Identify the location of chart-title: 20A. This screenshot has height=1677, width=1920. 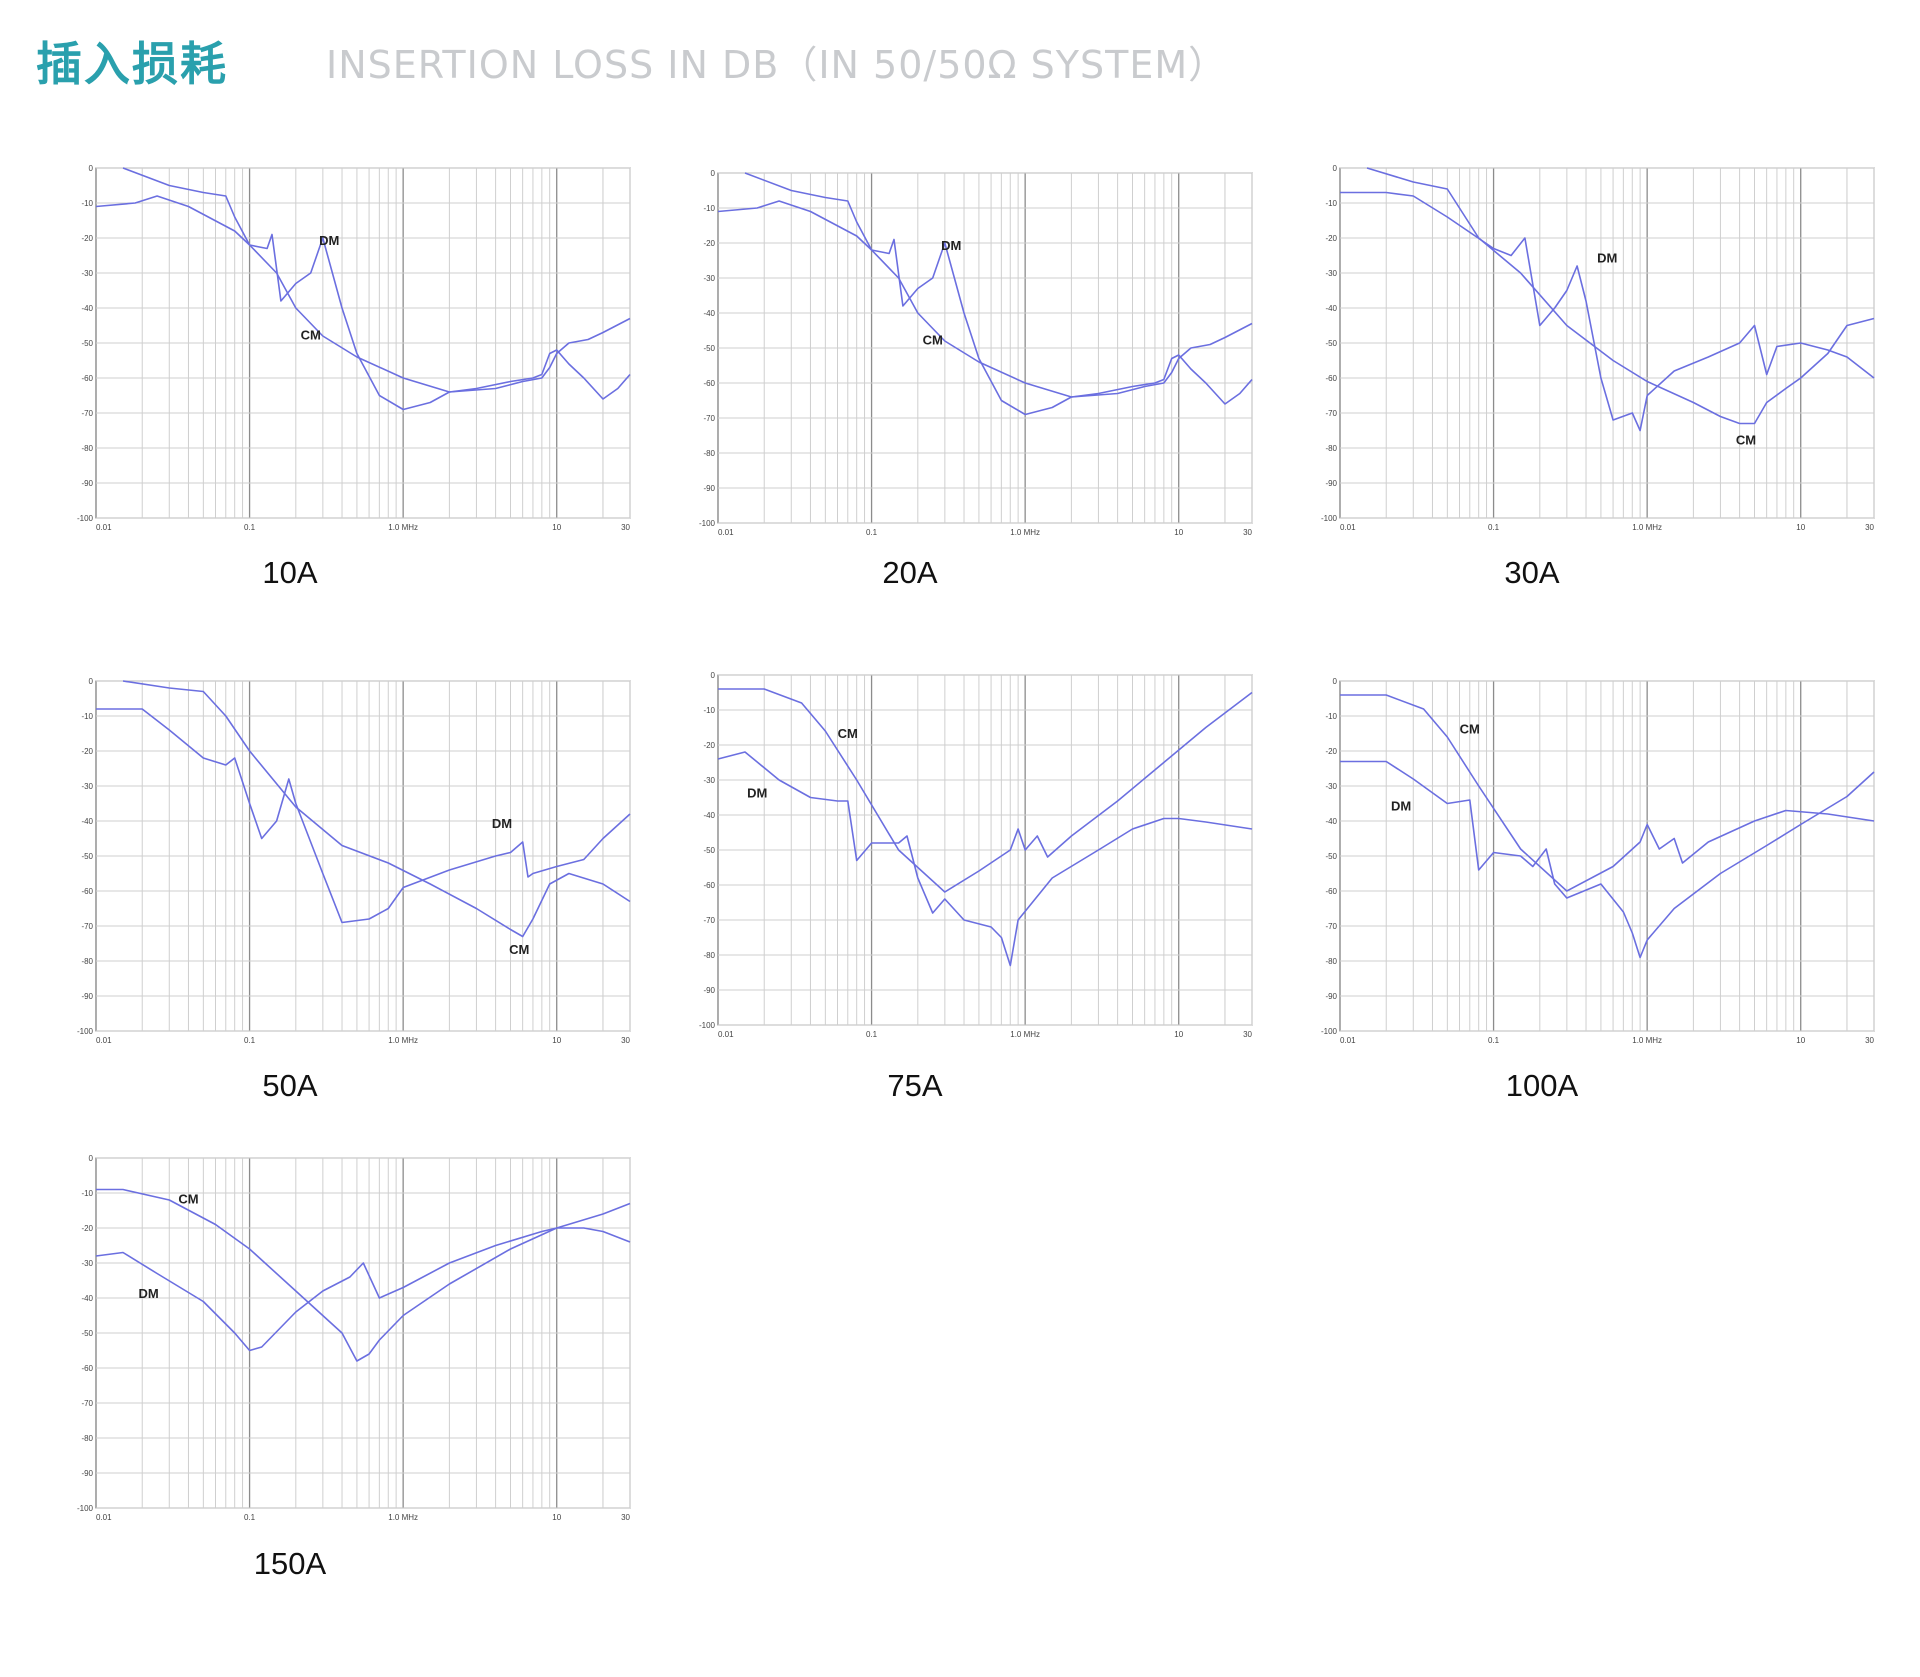
(910, 572).